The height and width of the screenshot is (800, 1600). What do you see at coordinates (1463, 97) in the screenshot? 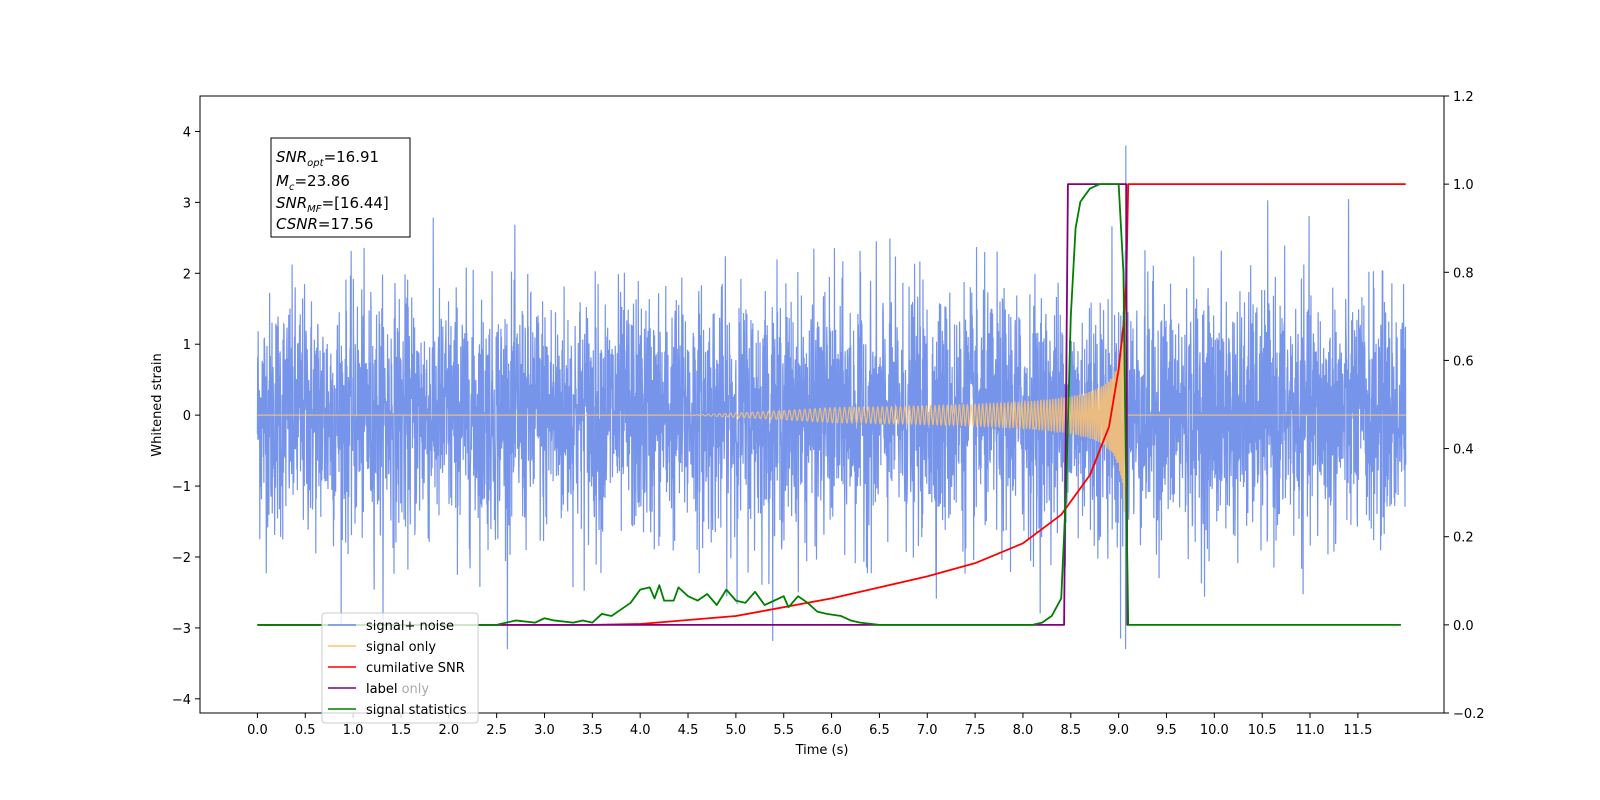
I see `y-right-tick-label: 1.2` at bounding box center [1463, 97].